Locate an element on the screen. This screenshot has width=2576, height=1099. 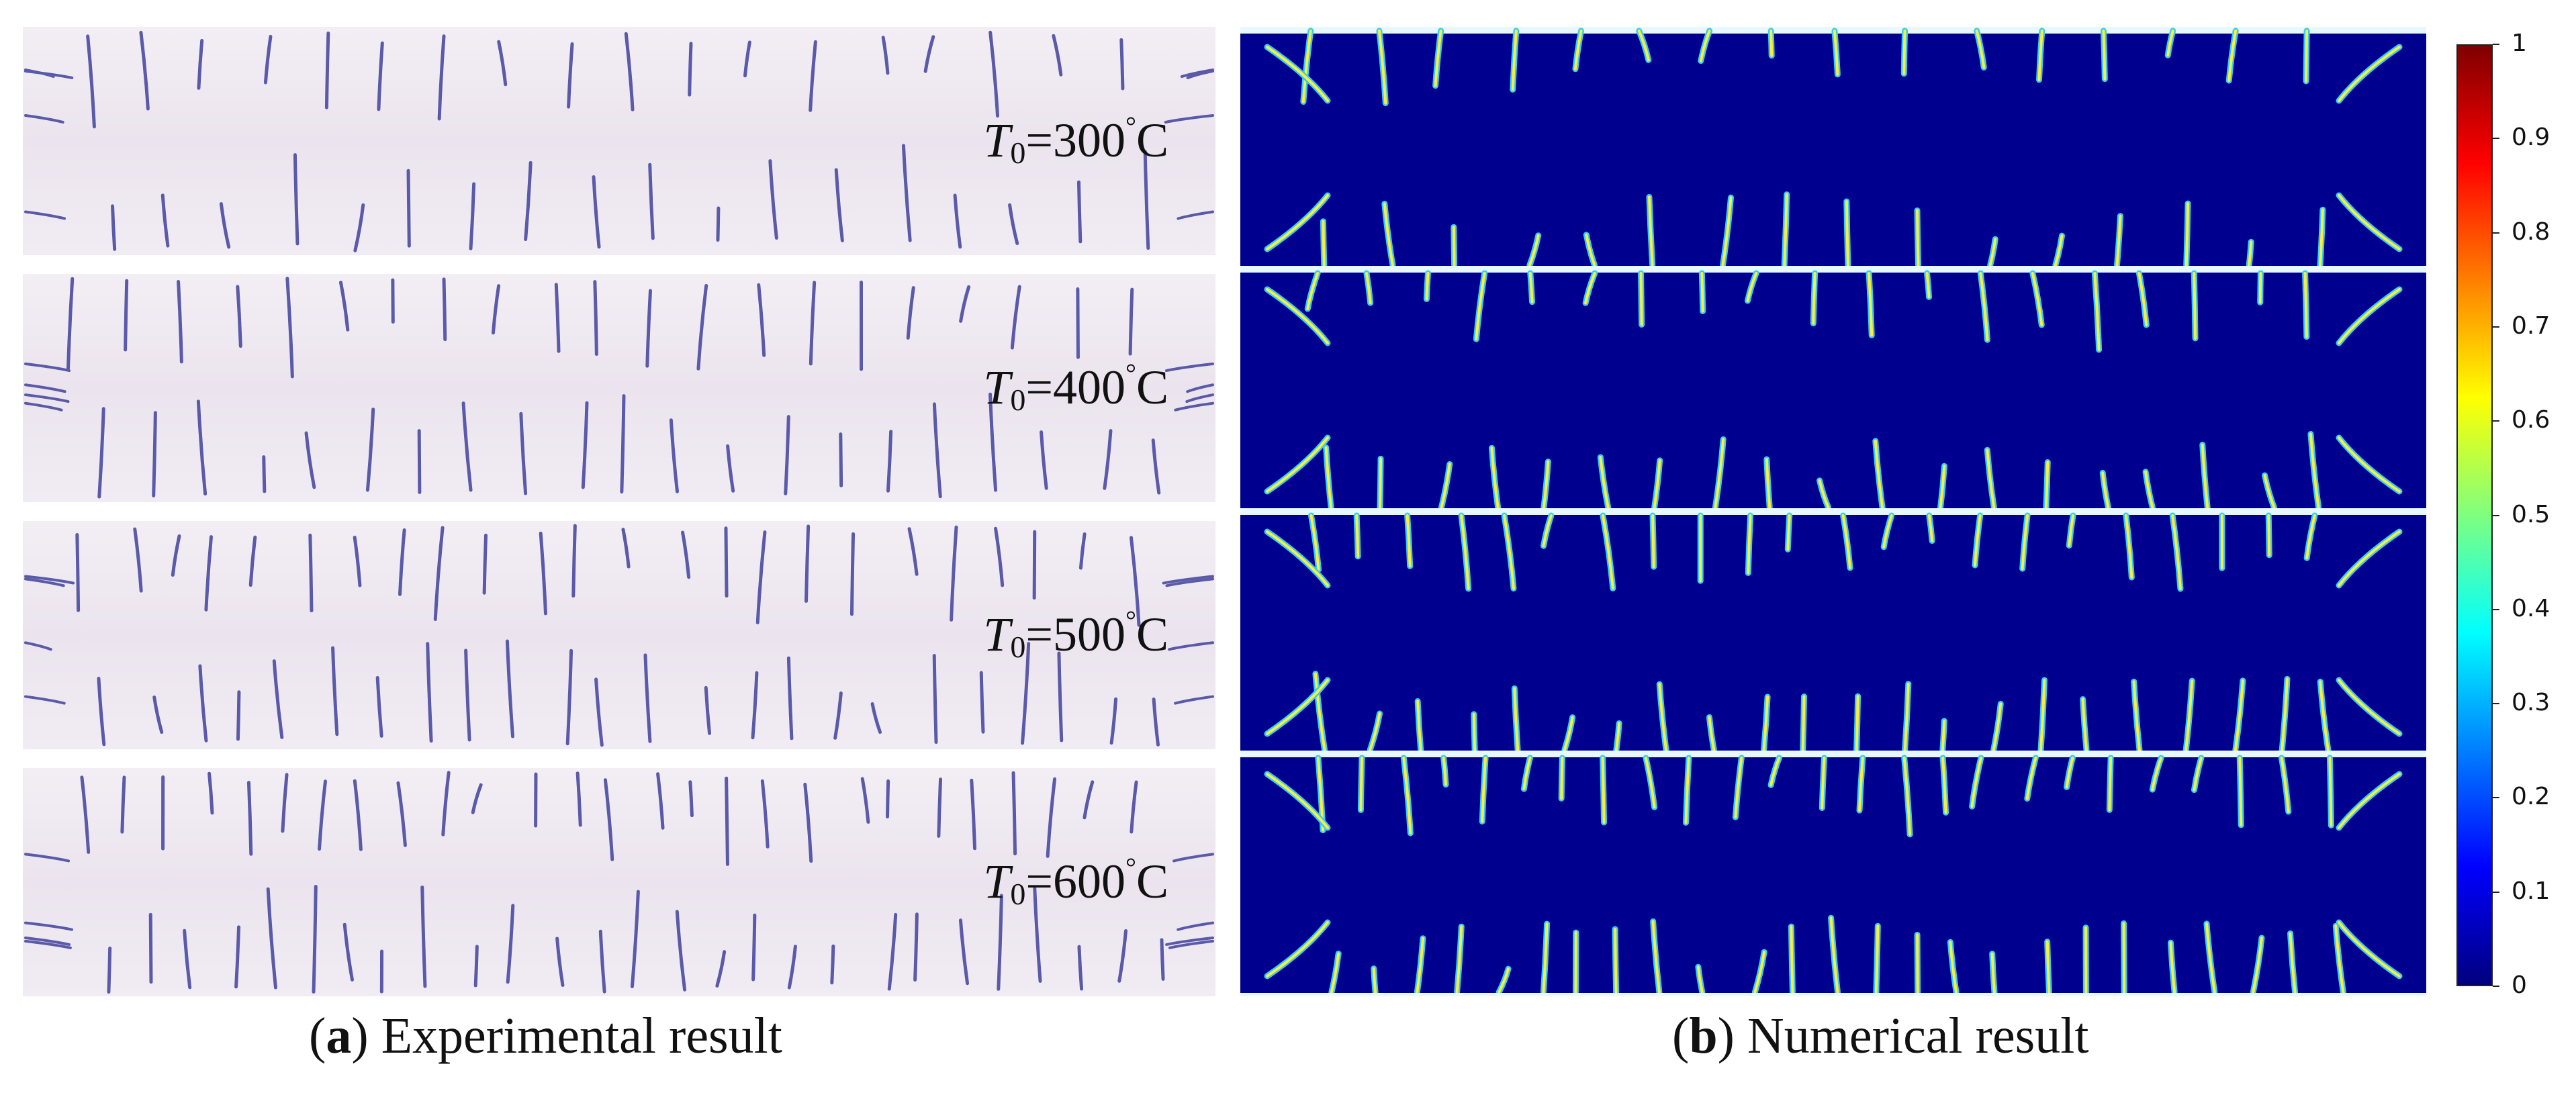
damage-boundary is located at coordinates (1833, 269).